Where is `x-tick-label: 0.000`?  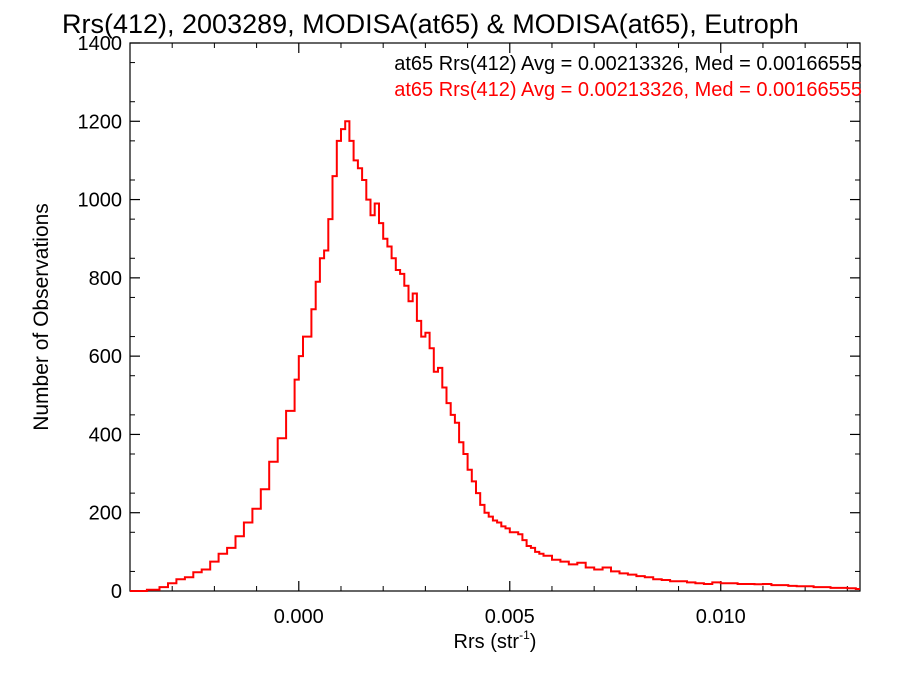
x-tick-label: 0.000 is located at coordinates (299, 617).